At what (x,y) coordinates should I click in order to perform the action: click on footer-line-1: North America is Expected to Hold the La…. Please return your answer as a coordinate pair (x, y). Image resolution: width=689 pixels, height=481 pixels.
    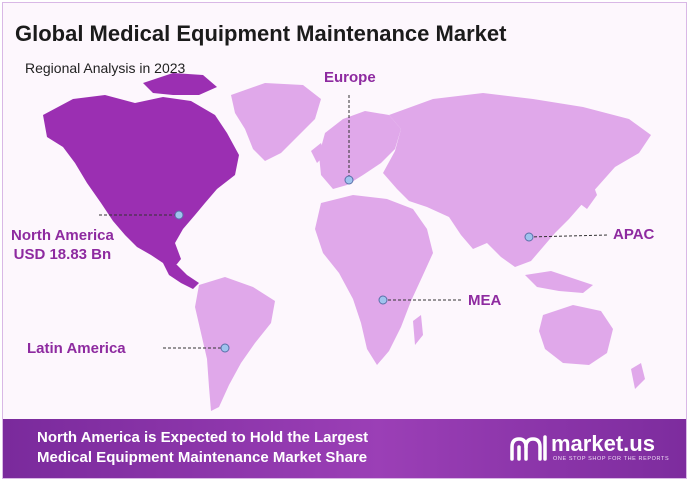
    Looking at the image, I should click on (203, 437).